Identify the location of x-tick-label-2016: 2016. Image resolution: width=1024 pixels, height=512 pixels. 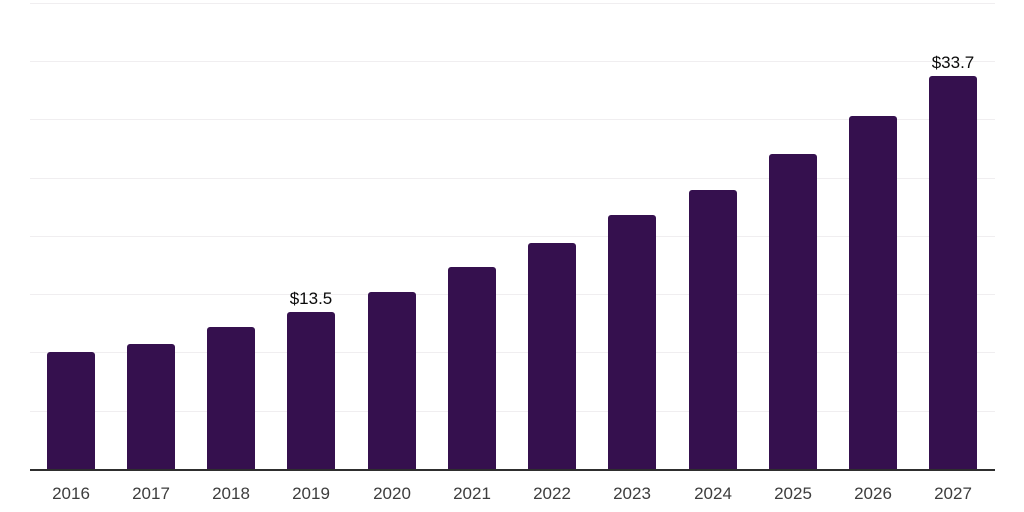
(71, 493).